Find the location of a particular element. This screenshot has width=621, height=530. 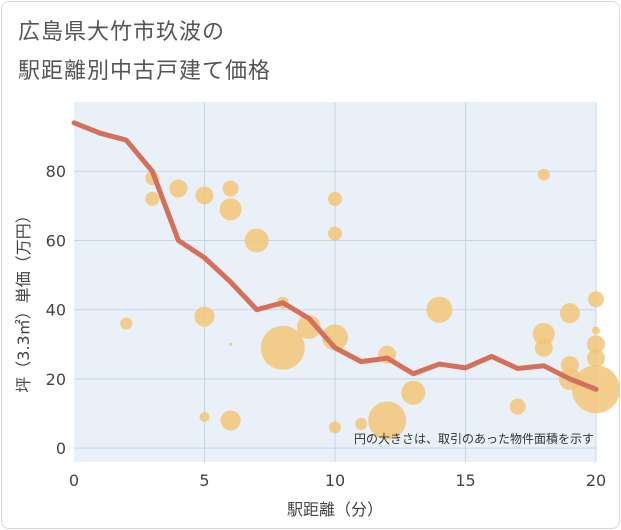

y-tick-label: 80 is located at coordinates (56, 171).